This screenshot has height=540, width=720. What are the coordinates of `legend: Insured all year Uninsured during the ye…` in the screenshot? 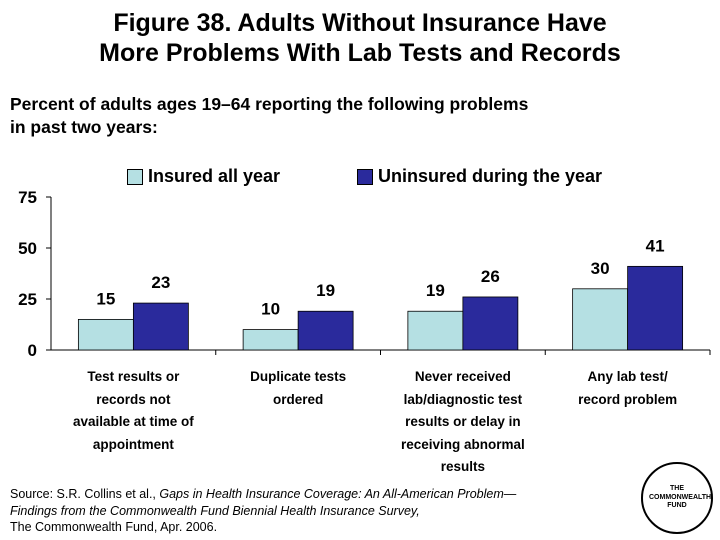 It's located at (360, 177).